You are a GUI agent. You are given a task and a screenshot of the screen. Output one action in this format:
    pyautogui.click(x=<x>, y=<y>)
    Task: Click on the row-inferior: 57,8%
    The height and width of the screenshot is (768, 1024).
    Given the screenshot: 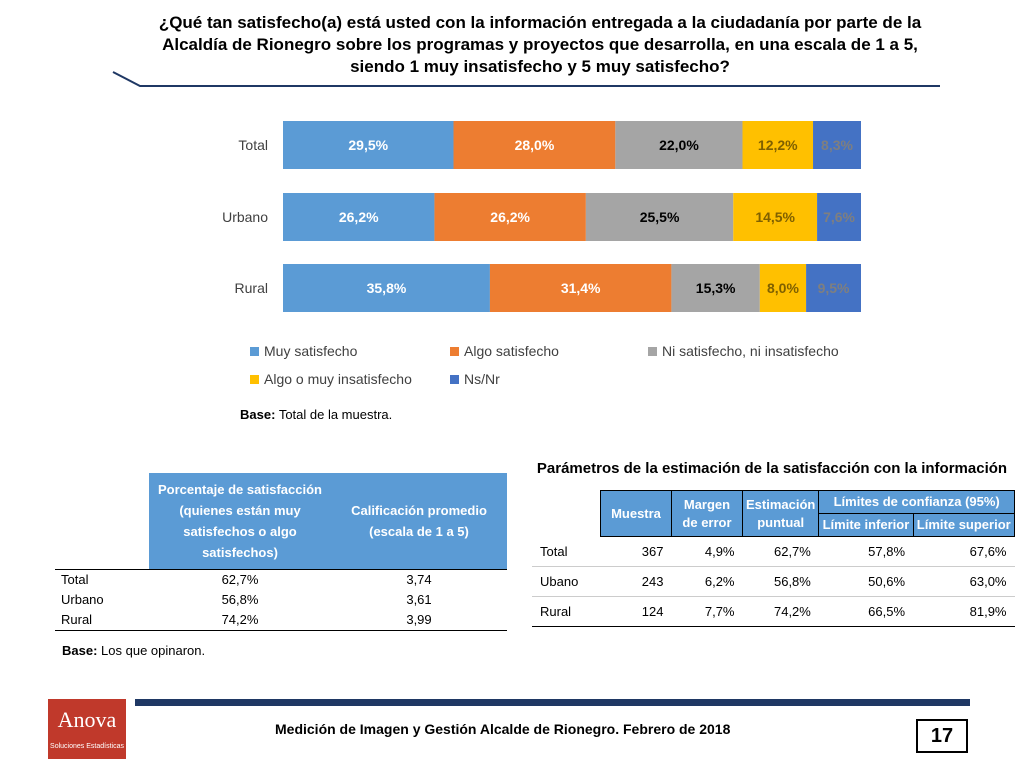 What is the action you would take?
    pyautogui.click(x=866, y=551)
    